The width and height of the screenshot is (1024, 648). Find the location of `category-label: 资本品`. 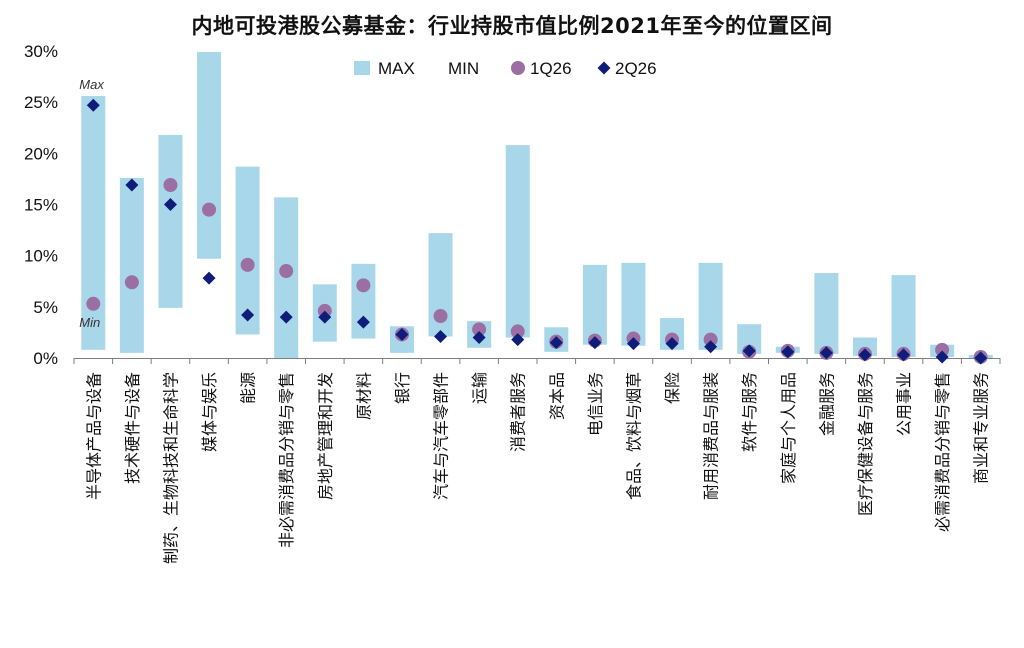

category-label: 资本品 is located at coordinates (556, 396).